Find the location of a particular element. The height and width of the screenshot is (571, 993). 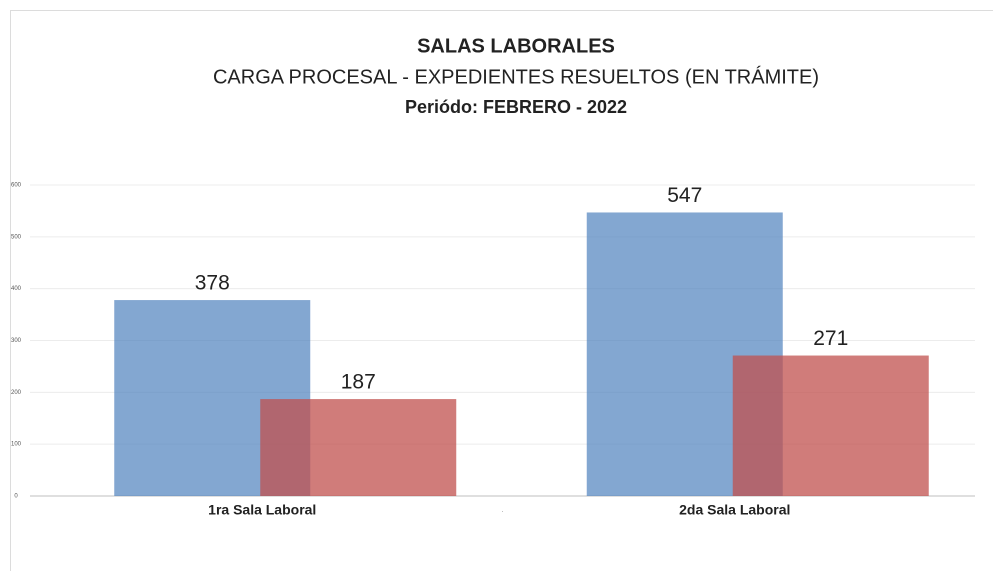

chart-period: Periódo: FEBRERO - 2022 is located at coordinates (516, 107).